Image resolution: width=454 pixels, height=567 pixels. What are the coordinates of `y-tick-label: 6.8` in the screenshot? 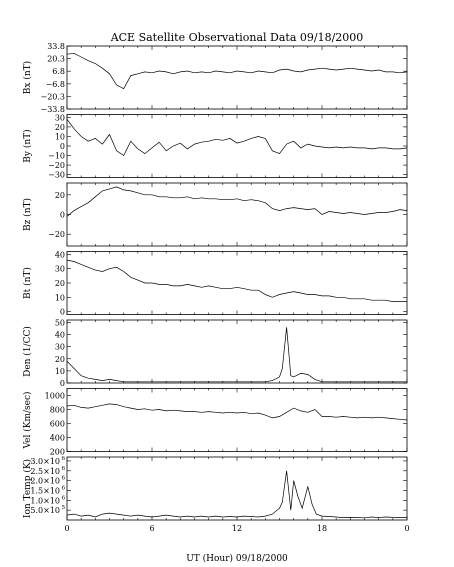 It's located at (58, 71).